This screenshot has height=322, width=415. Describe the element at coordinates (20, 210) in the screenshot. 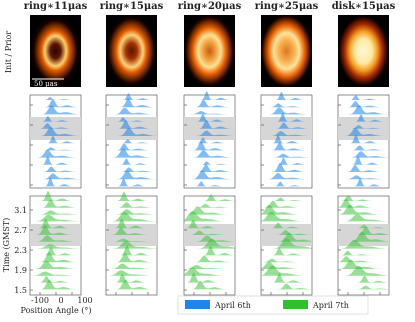

I see `y-tick-label: 3.1` at that location.